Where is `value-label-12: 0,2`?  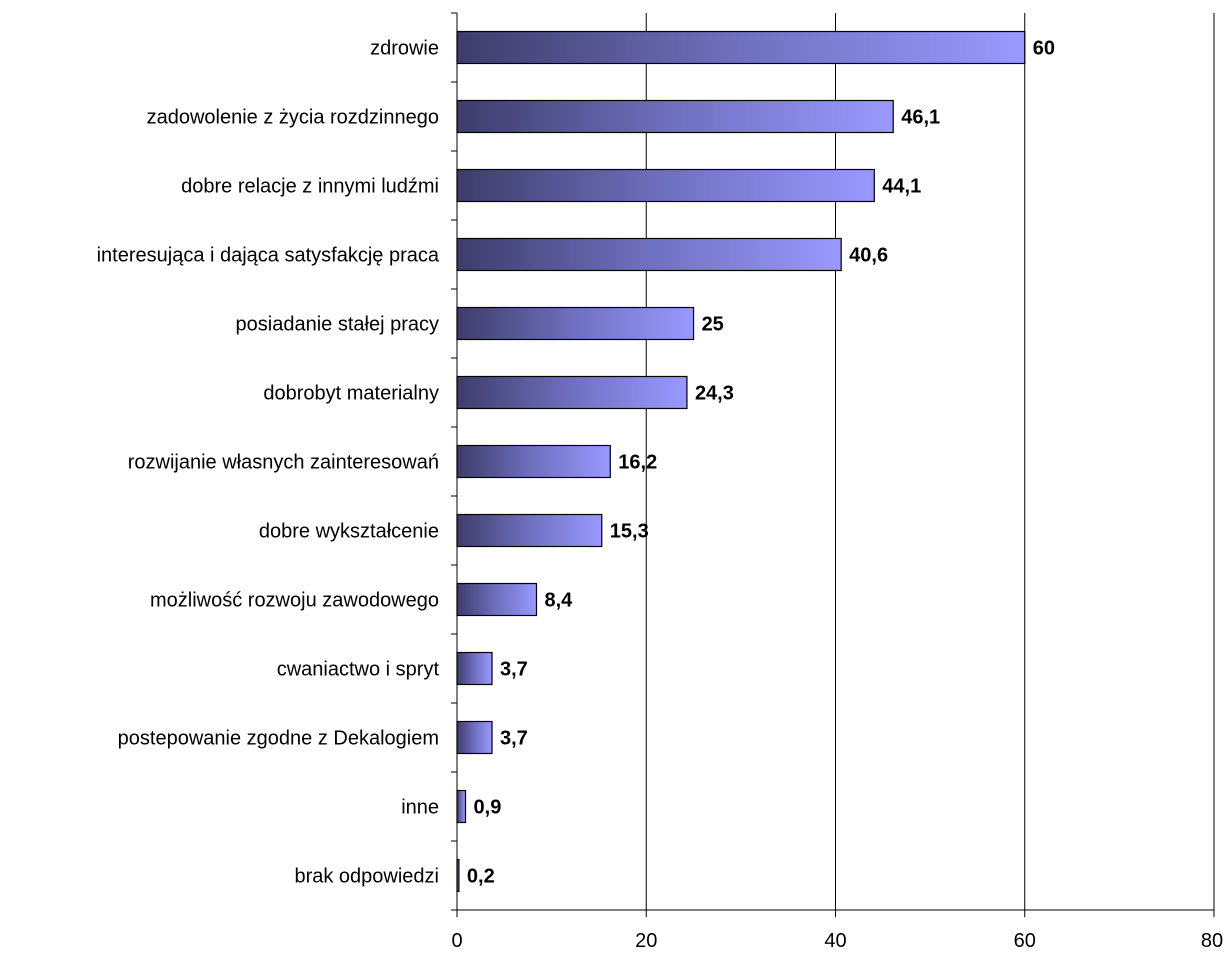 value-label-12: 0,2 is located at coordinates (481, 877).